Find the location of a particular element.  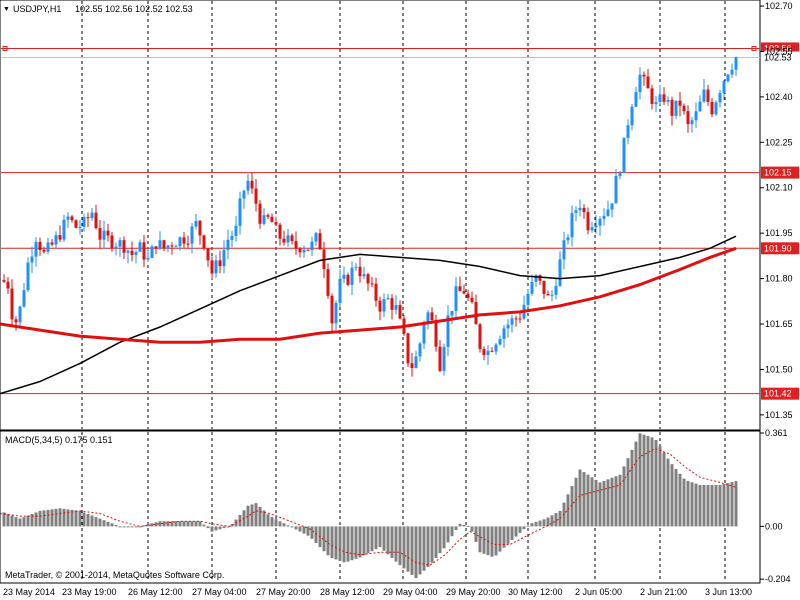

price-tick-label: 102.10 is located at coordinates (779, 188).